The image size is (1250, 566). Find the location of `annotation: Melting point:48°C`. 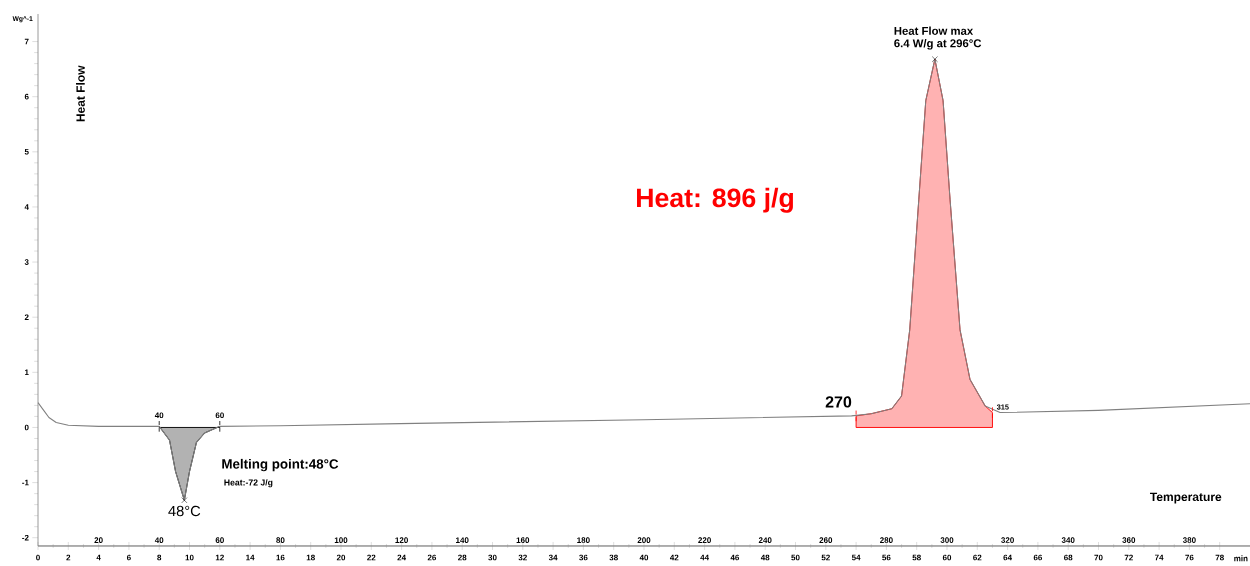

annotation: Melting point:48°C is located at coordinates (280, 465).